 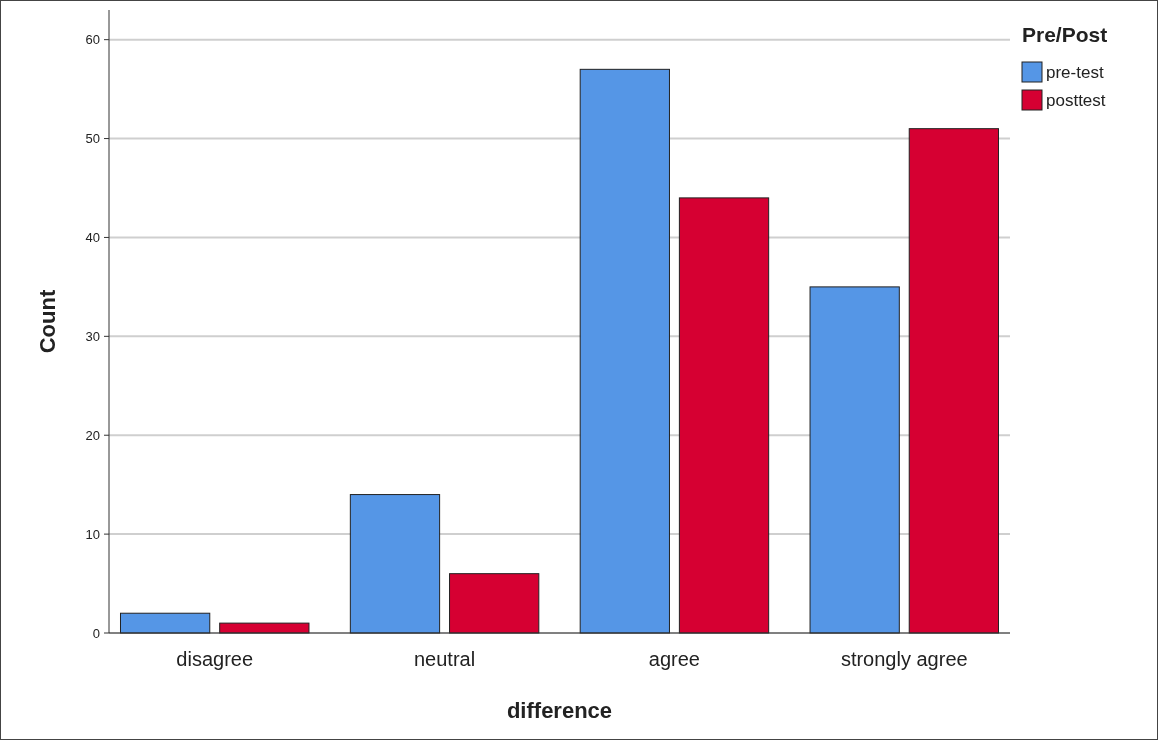 What do you see at coordinates (92, 435) in the screenshot?
I see `y-tick-label: 20` at bounding box center [92, 435].